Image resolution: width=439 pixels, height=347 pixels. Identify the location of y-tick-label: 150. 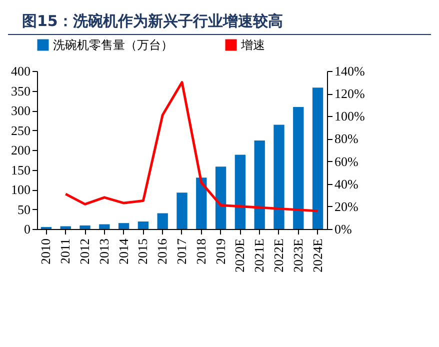
(20, 170).